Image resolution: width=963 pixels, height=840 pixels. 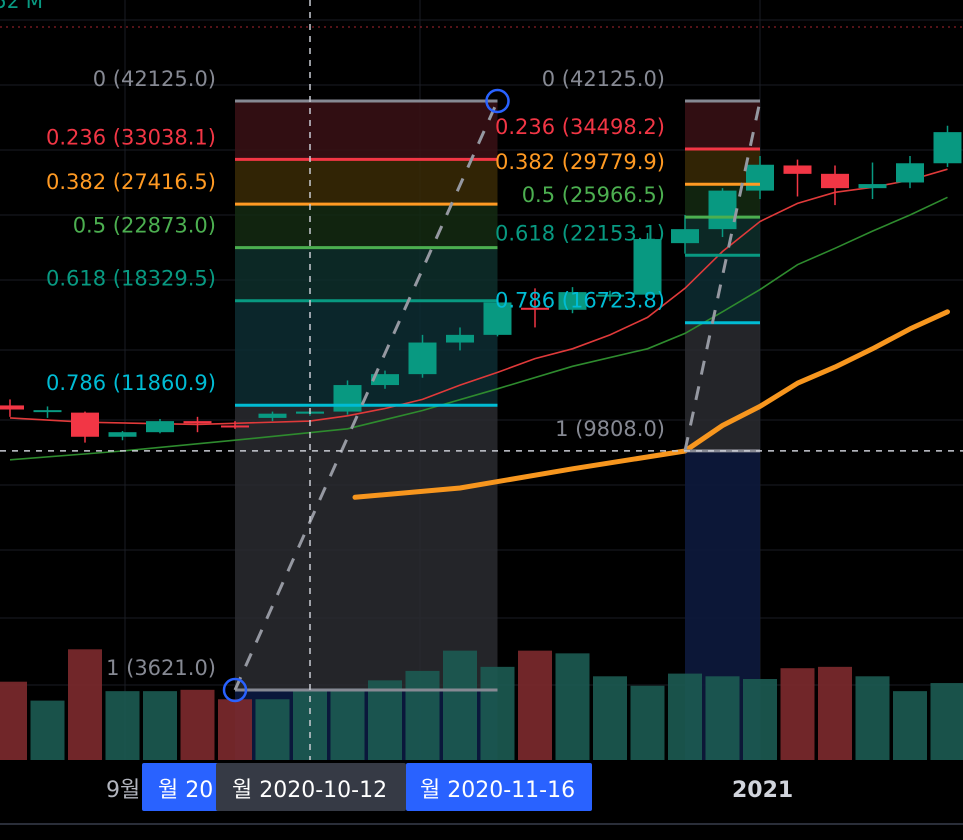 What do you see at coordinates (161, 668) in the screenshot?
I see `fib-label-1: 1 (3621.0)` at bounding box center [161, 668].